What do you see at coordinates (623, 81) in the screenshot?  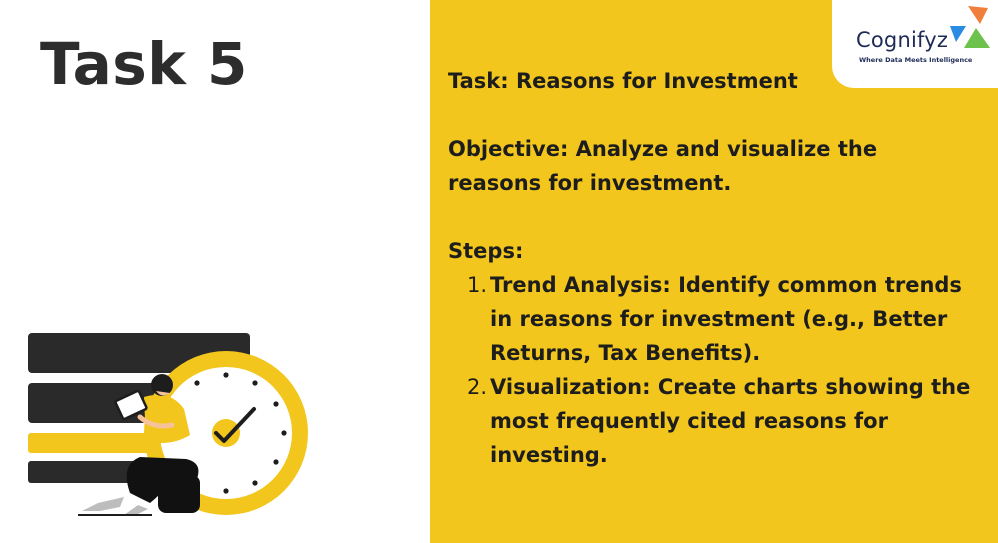 I see `task-line: Task: Reasons for Investment` at bounding box center [623, 81].